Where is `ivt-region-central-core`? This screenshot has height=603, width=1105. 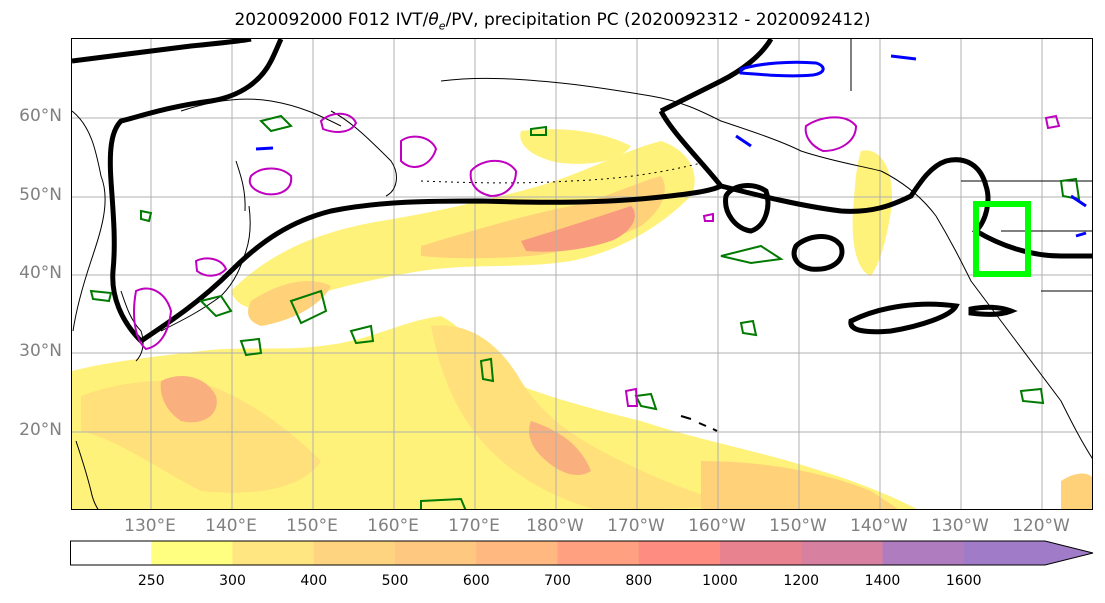 ivt-region-central-core is located at coordinates (560, 448).